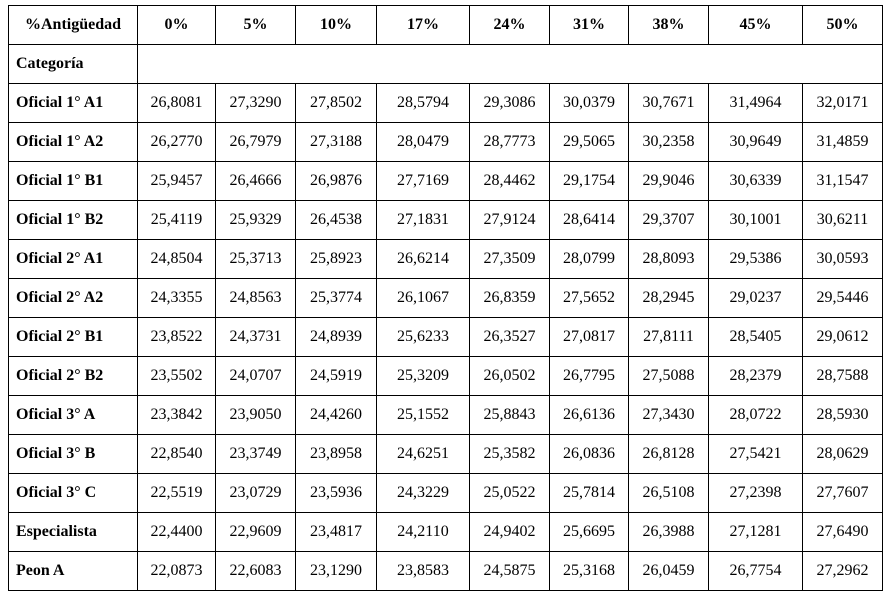 The height and width of the screenshot is (606, 886). I want to click on value-cell: 24,3229, so click(423, 493).